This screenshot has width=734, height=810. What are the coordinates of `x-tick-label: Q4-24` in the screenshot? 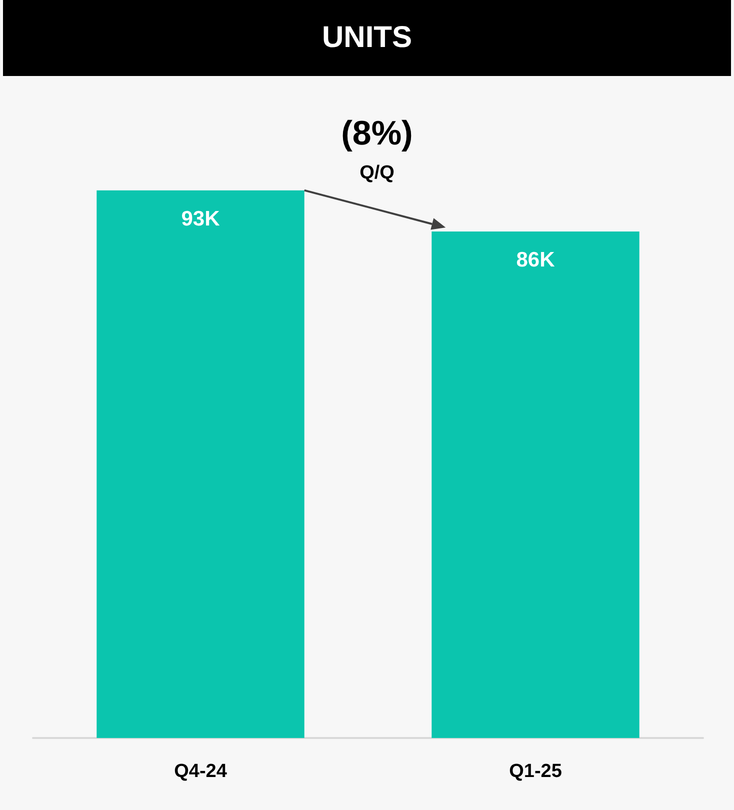 It's located at (201, 771).